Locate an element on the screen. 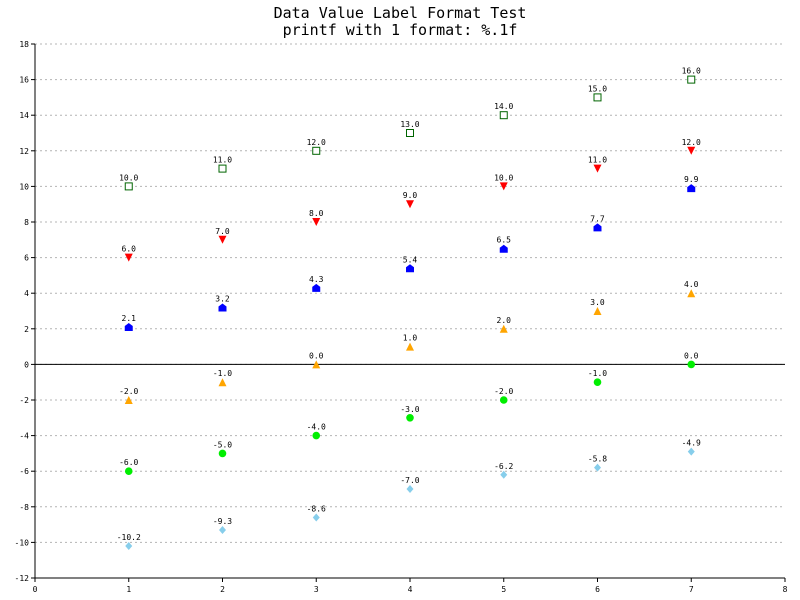 Image resolution: width=800 pixels, height=600 pixels. data-label: 6.5 is located at coordinates (504, 240).